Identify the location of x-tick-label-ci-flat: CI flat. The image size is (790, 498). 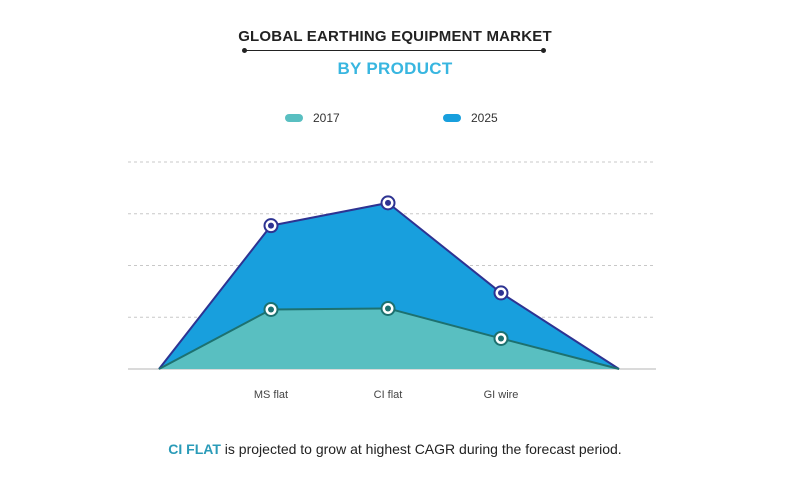
(388, 395).